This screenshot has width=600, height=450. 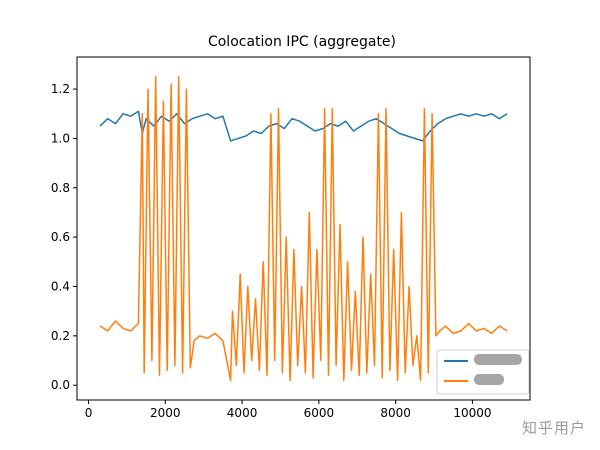 I want to click on y-tick-label: 0.4, so click(x=60, y=286).